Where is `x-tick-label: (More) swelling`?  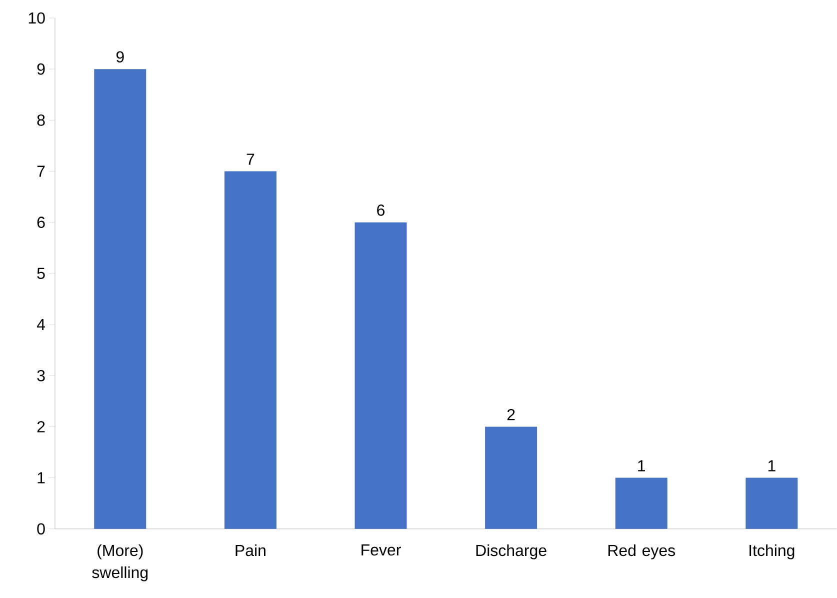
x-tick-label: (More) swelling is located at coordinates (120, 563).